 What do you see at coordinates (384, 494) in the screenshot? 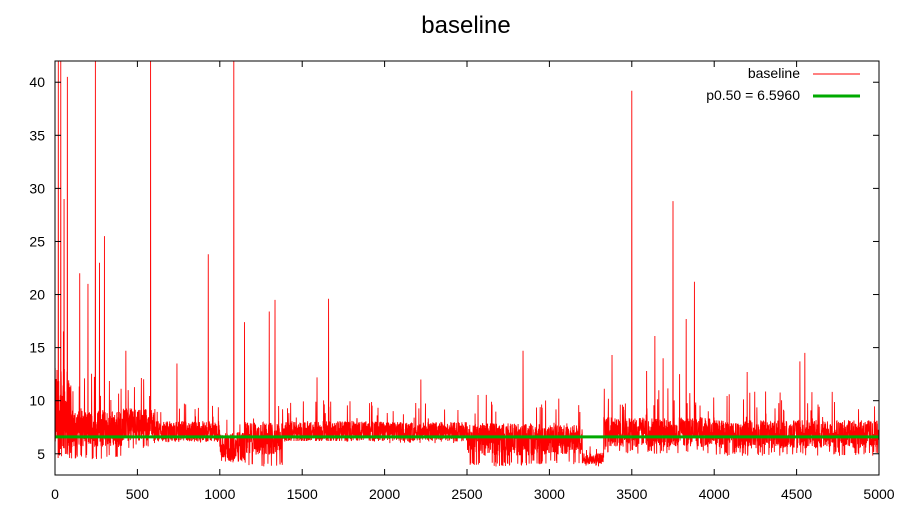
I see `x-tick-label: 2000` at bounding box center [384, 494].